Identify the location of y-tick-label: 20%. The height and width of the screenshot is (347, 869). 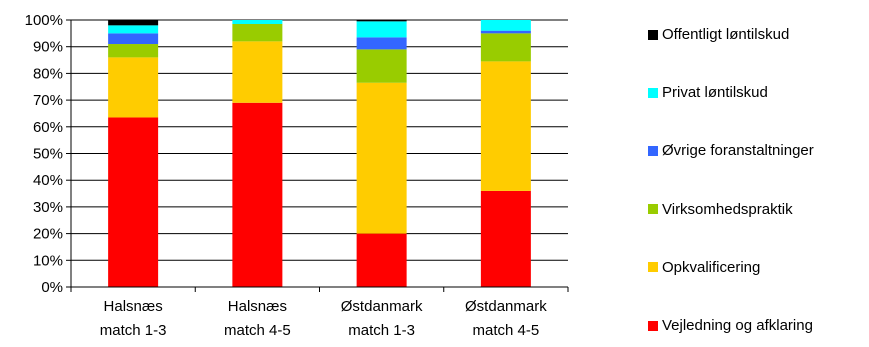
(48, 234).